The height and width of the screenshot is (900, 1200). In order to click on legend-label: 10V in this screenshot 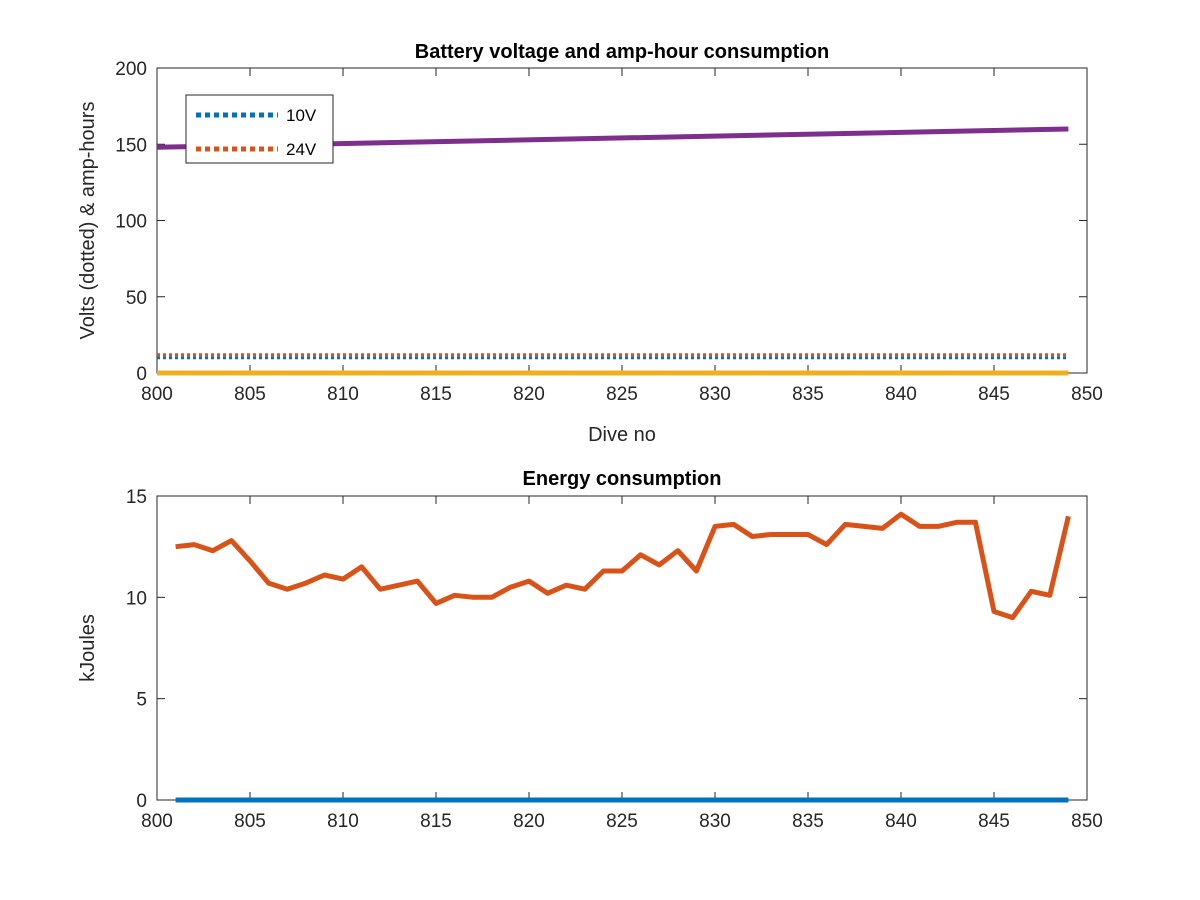, I will do `click(301, 115)`.